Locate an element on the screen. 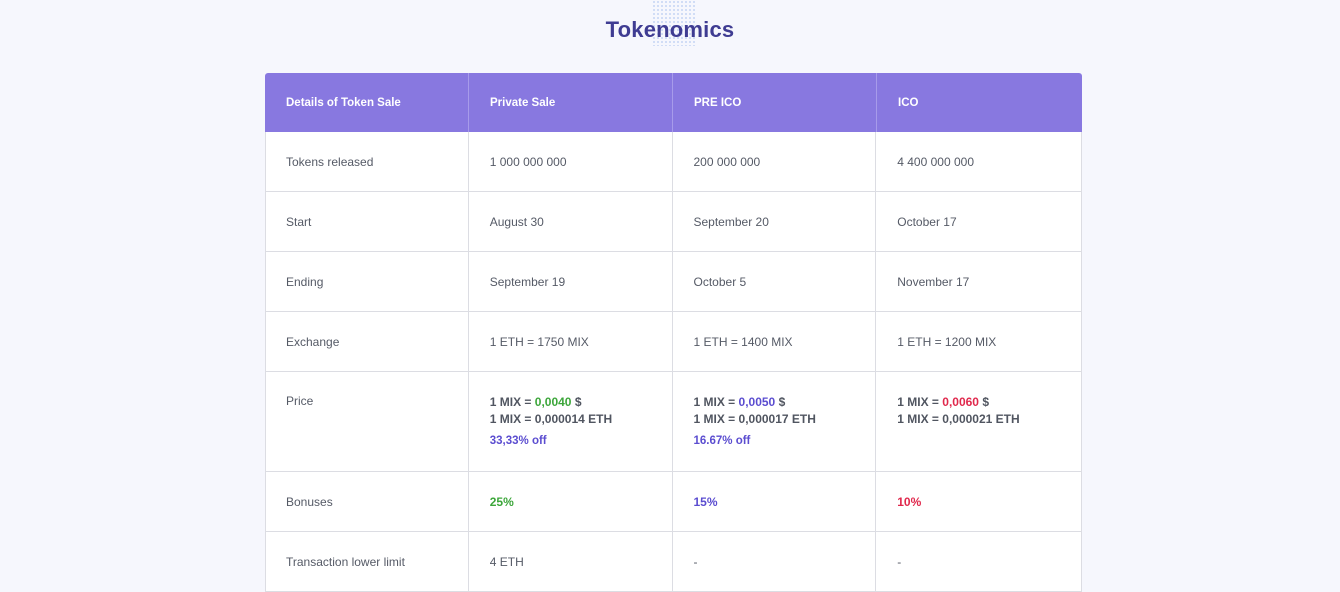  cell-ico: 10% is located at coordinates (909, 501).